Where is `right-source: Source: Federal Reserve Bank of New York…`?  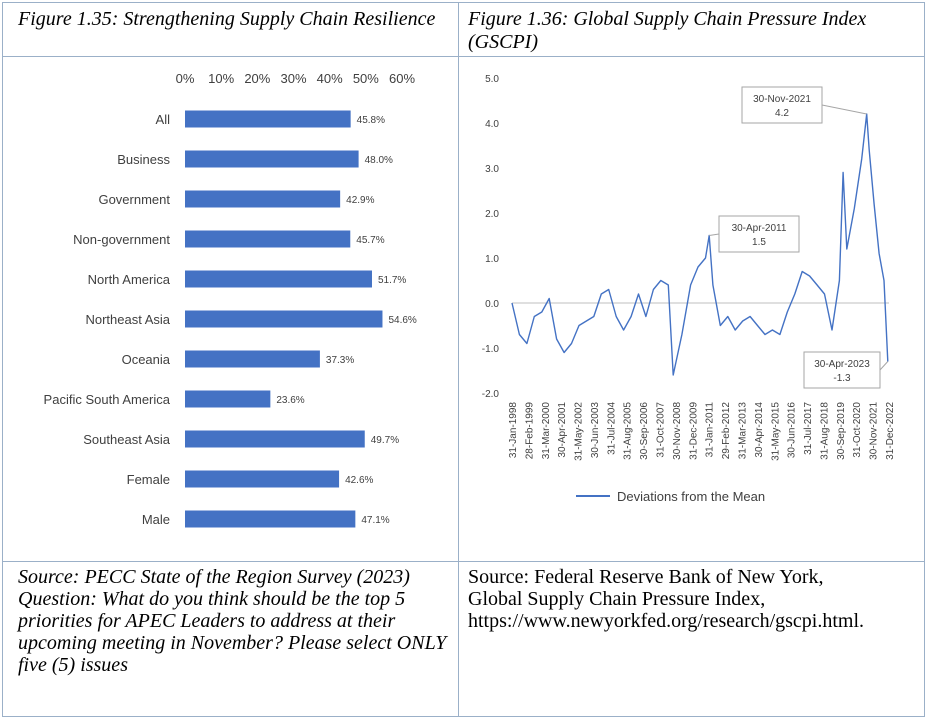
right-source: Source: Federal Reserve Bank of New York… is located at coordinates (694, 599).